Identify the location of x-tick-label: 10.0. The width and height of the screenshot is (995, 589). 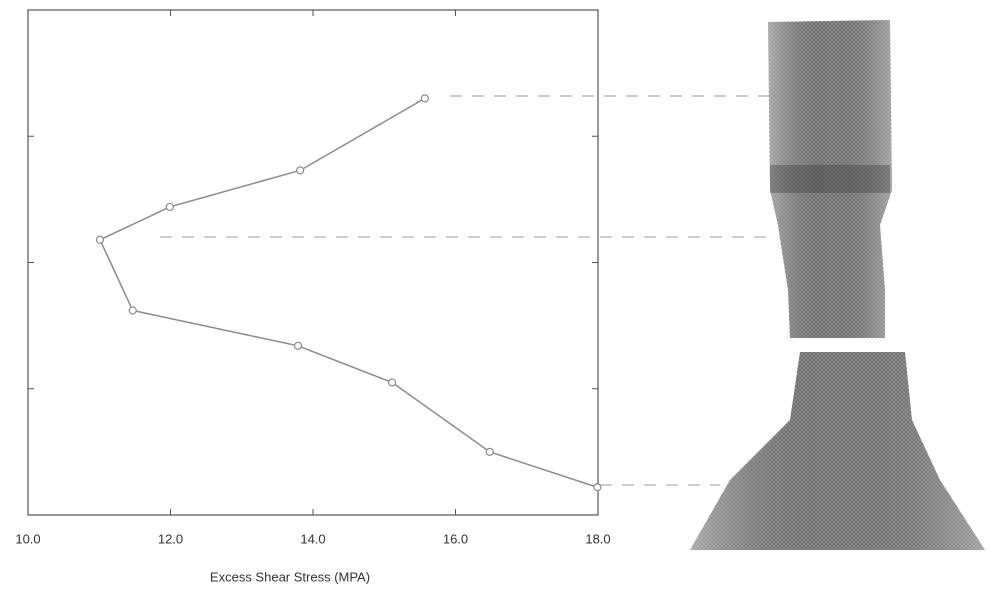
(27, 538).